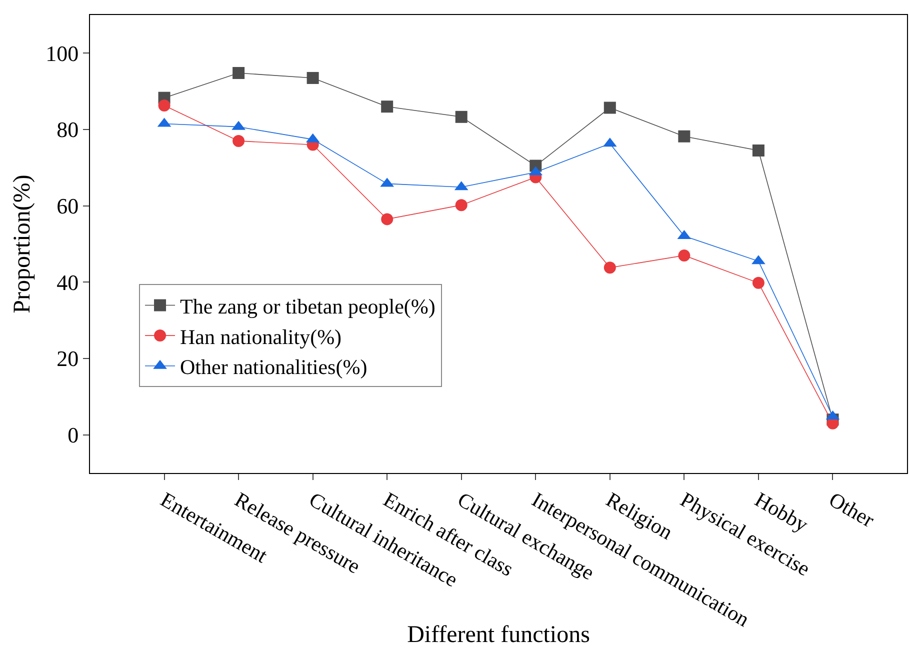 This screenshot has width=909, height=648. What do you see at coordinates (274, 367) in the screenshot?
I see `legend-label: Other nationalities(%)` at bounding box center [274, 367].